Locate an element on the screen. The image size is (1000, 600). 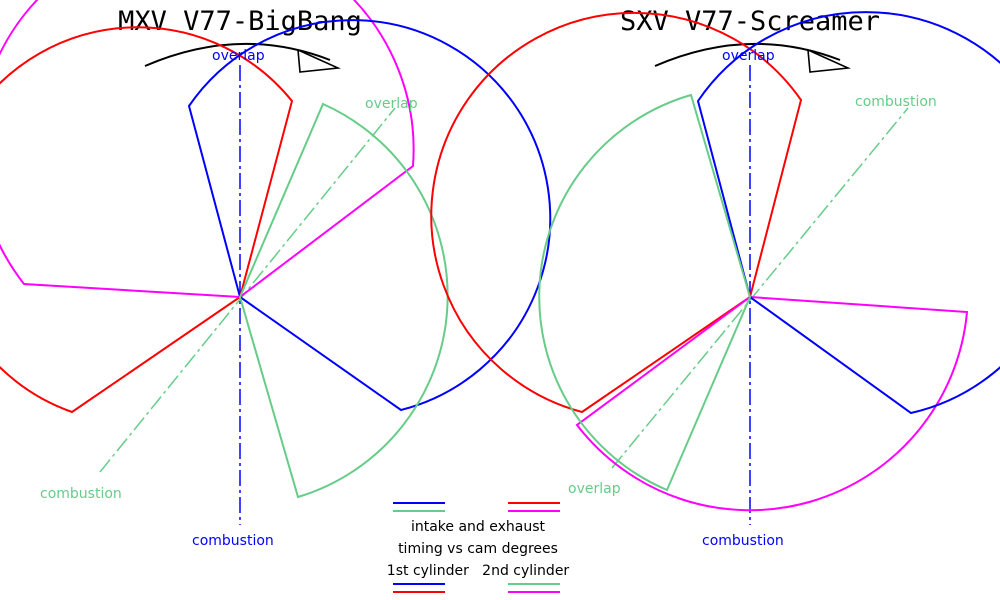
label-overlap-1st-left: overlap is located at coordinates (238, 56).